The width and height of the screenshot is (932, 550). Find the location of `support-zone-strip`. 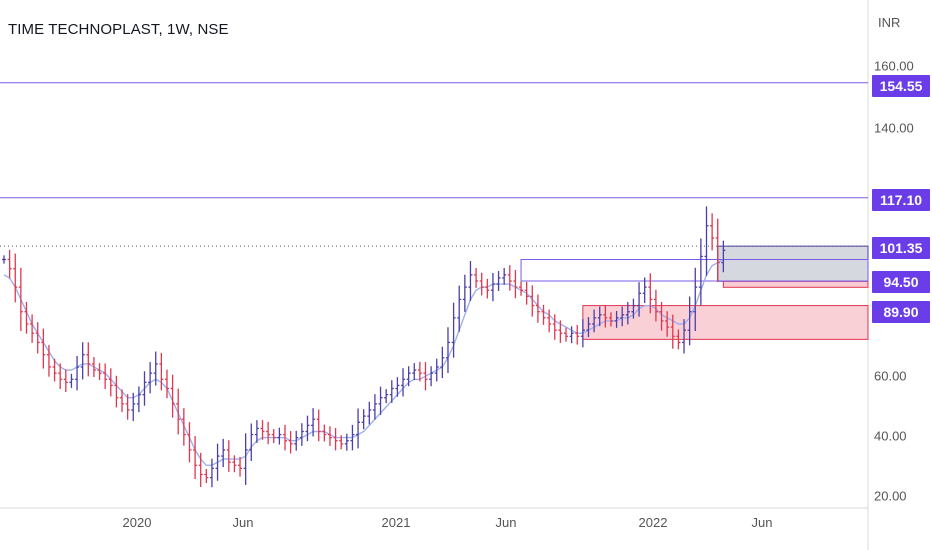

support-zone-strip is located at coordinates (795, 284).